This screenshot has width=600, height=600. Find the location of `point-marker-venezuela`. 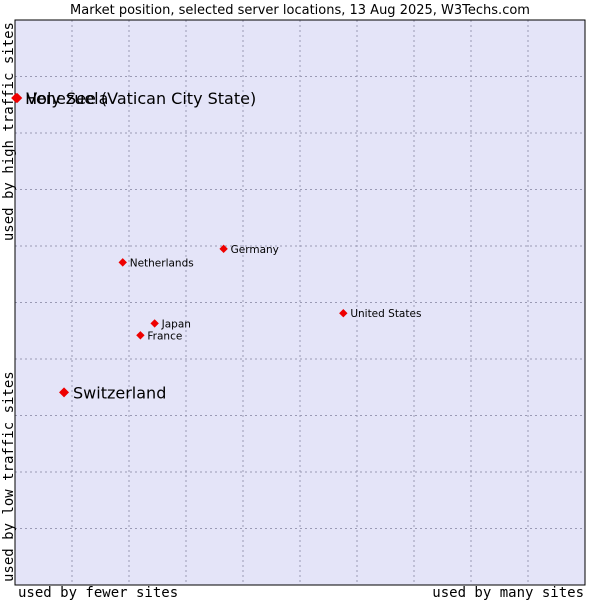

point-marker-venezuela is located at coordinates (17, 97).